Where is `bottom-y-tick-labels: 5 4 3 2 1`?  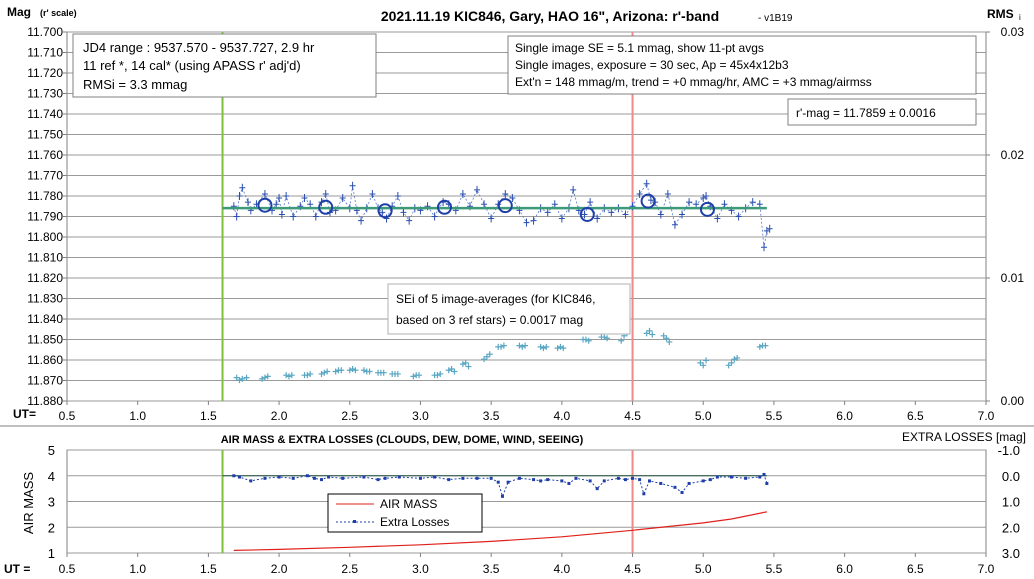 bottom-y-tick-labels: 5 4 3 2 1 is located at coordinates (51, 502).